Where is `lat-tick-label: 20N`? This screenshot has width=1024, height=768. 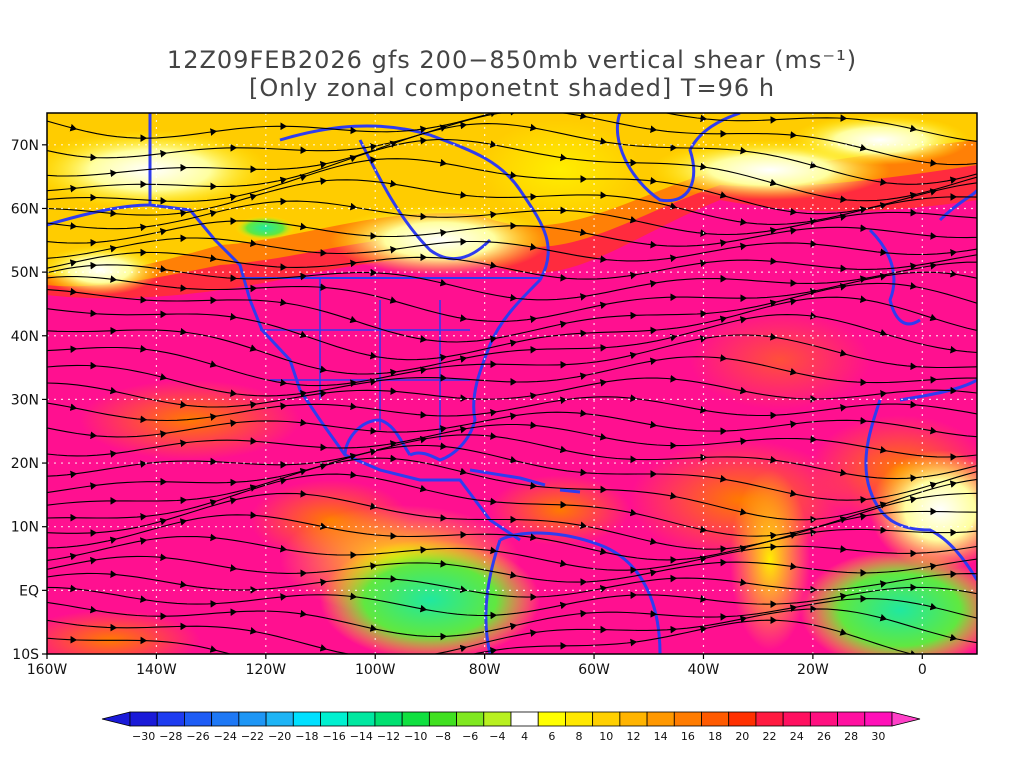 lat-tick-label: 20N is located at coordinates (25, 464).